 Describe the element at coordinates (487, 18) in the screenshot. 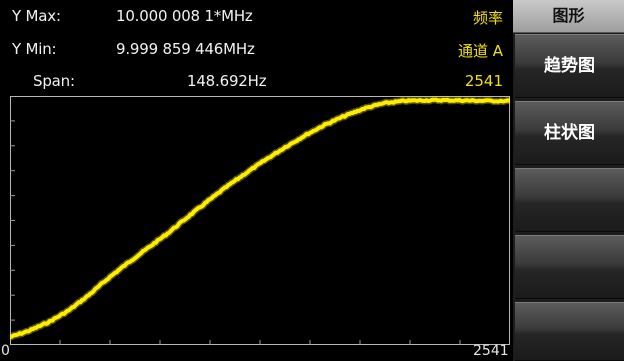

I see `measurement-label: 频率` at that location.